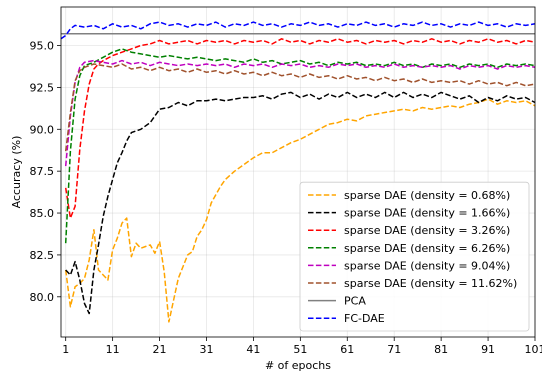 This screenshot has height=374, width=542. What do you see at coordinates (42, 129) in the screenshot?
I see `y-tick-label: 90.0` at bounding box center [42, 129].